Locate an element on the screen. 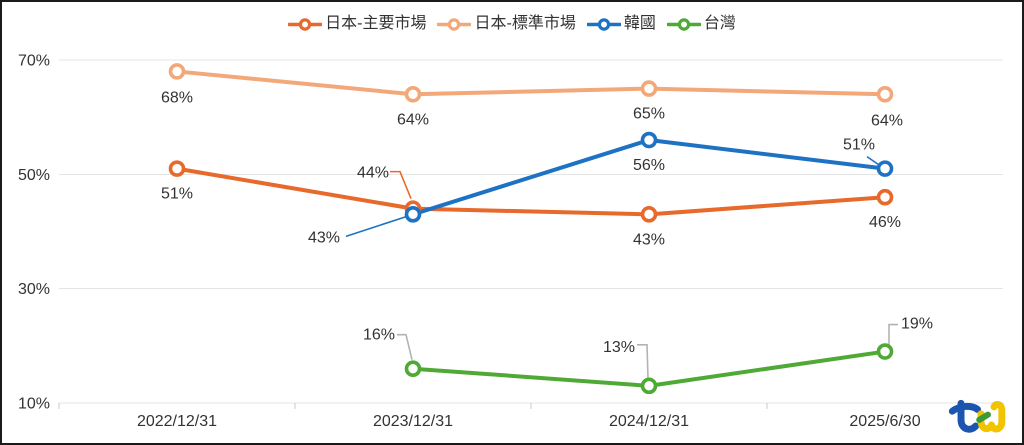 Image resolution: width=1024 pixels, height=445 pixels. legend-item-3: 台灣 is located at coordinates (701, 23).